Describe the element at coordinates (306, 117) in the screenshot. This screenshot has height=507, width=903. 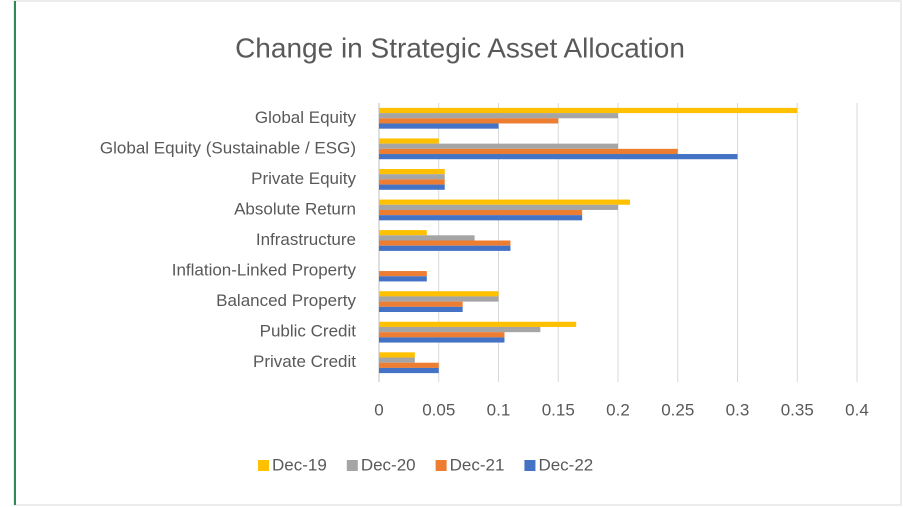
I see `y-tick-label: Global Equity` at that location.